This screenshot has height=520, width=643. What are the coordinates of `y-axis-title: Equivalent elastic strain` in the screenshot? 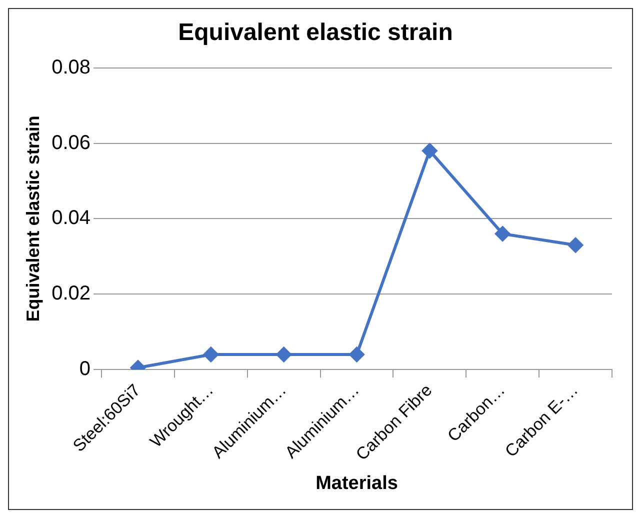 It's located at (32, 219).